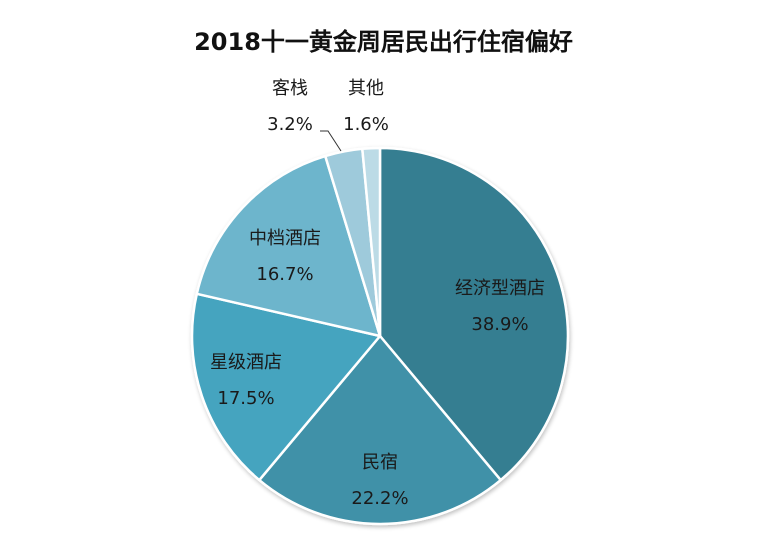  What do you see at coordinates (371, 242) in the screenshot?
I see `slice-other` at bounding box center [371, 242].